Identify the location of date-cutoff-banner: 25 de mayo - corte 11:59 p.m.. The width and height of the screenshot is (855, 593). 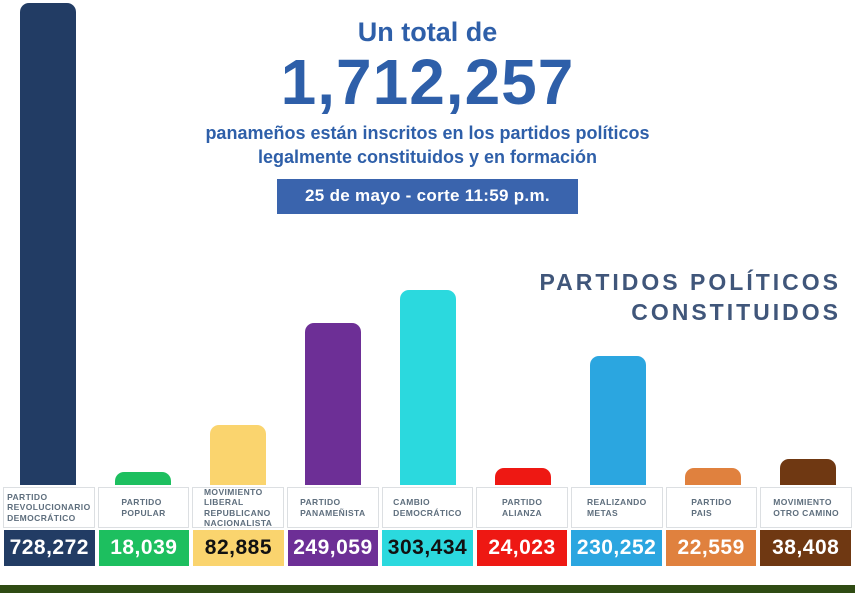
(427, 197).